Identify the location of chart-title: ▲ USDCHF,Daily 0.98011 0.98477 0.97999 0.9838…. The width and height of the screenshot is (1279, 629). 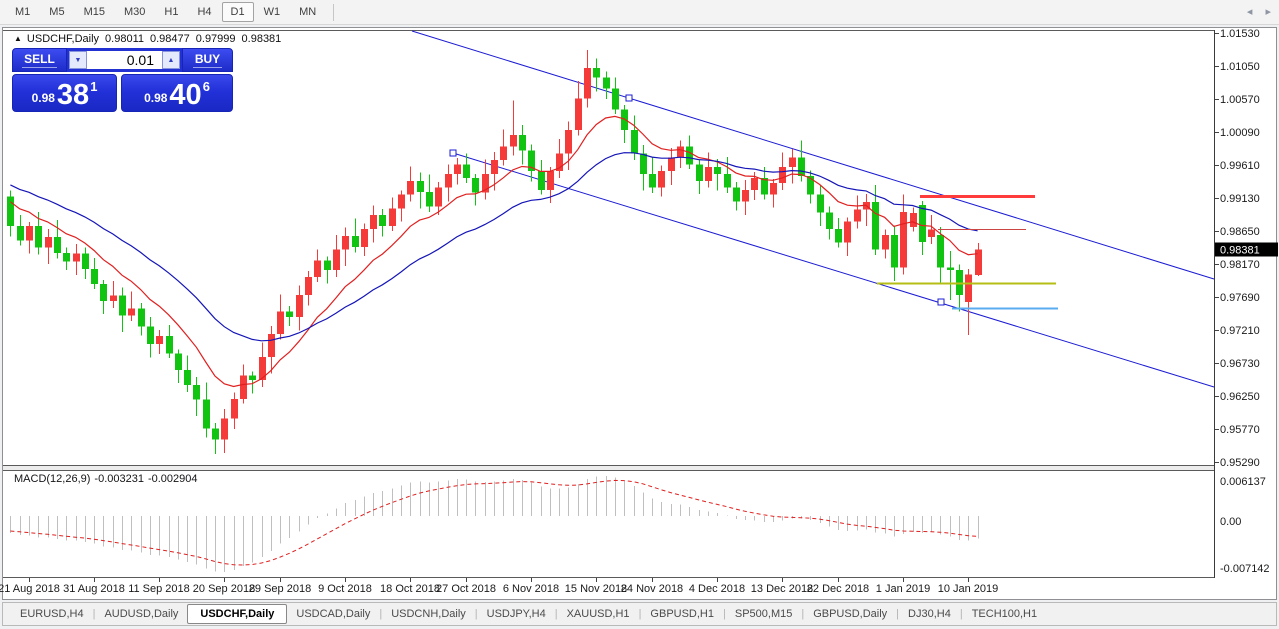
(147, 39).